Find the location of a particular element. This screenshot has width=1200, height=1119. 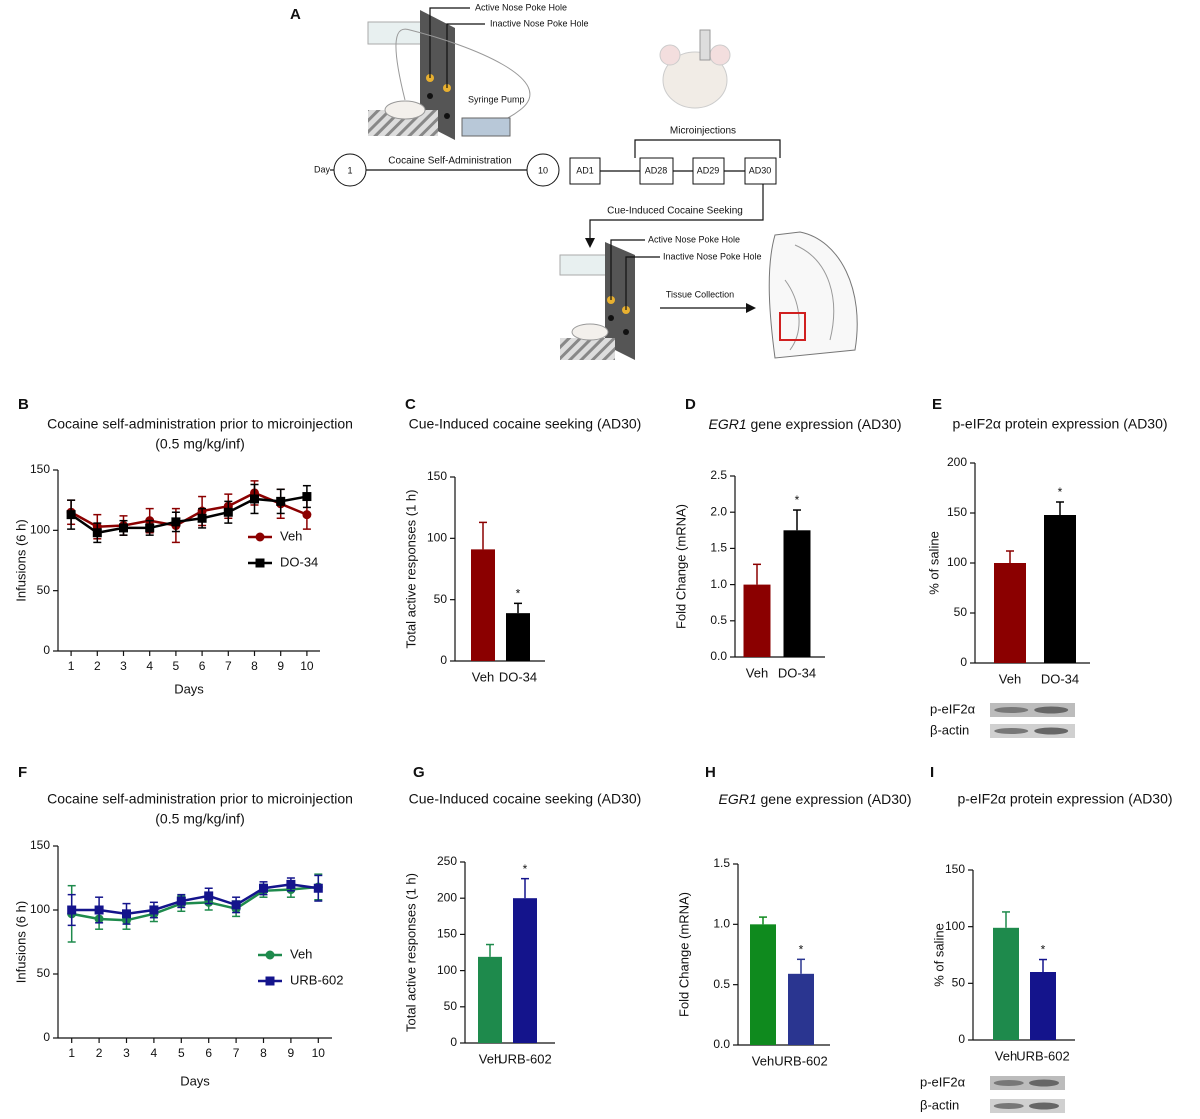

label: Inactive Nose Poke Hole is located at coordinates (712, 256).